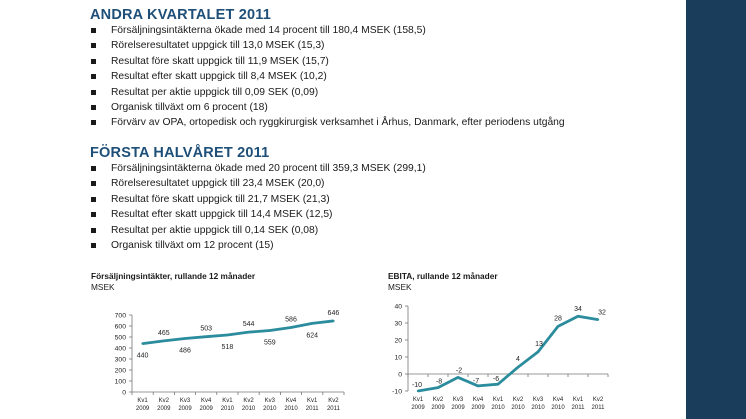  Describe the element at coordinates (398, 323) in the screenshot. I see `y-tick-label: 30` at that location.